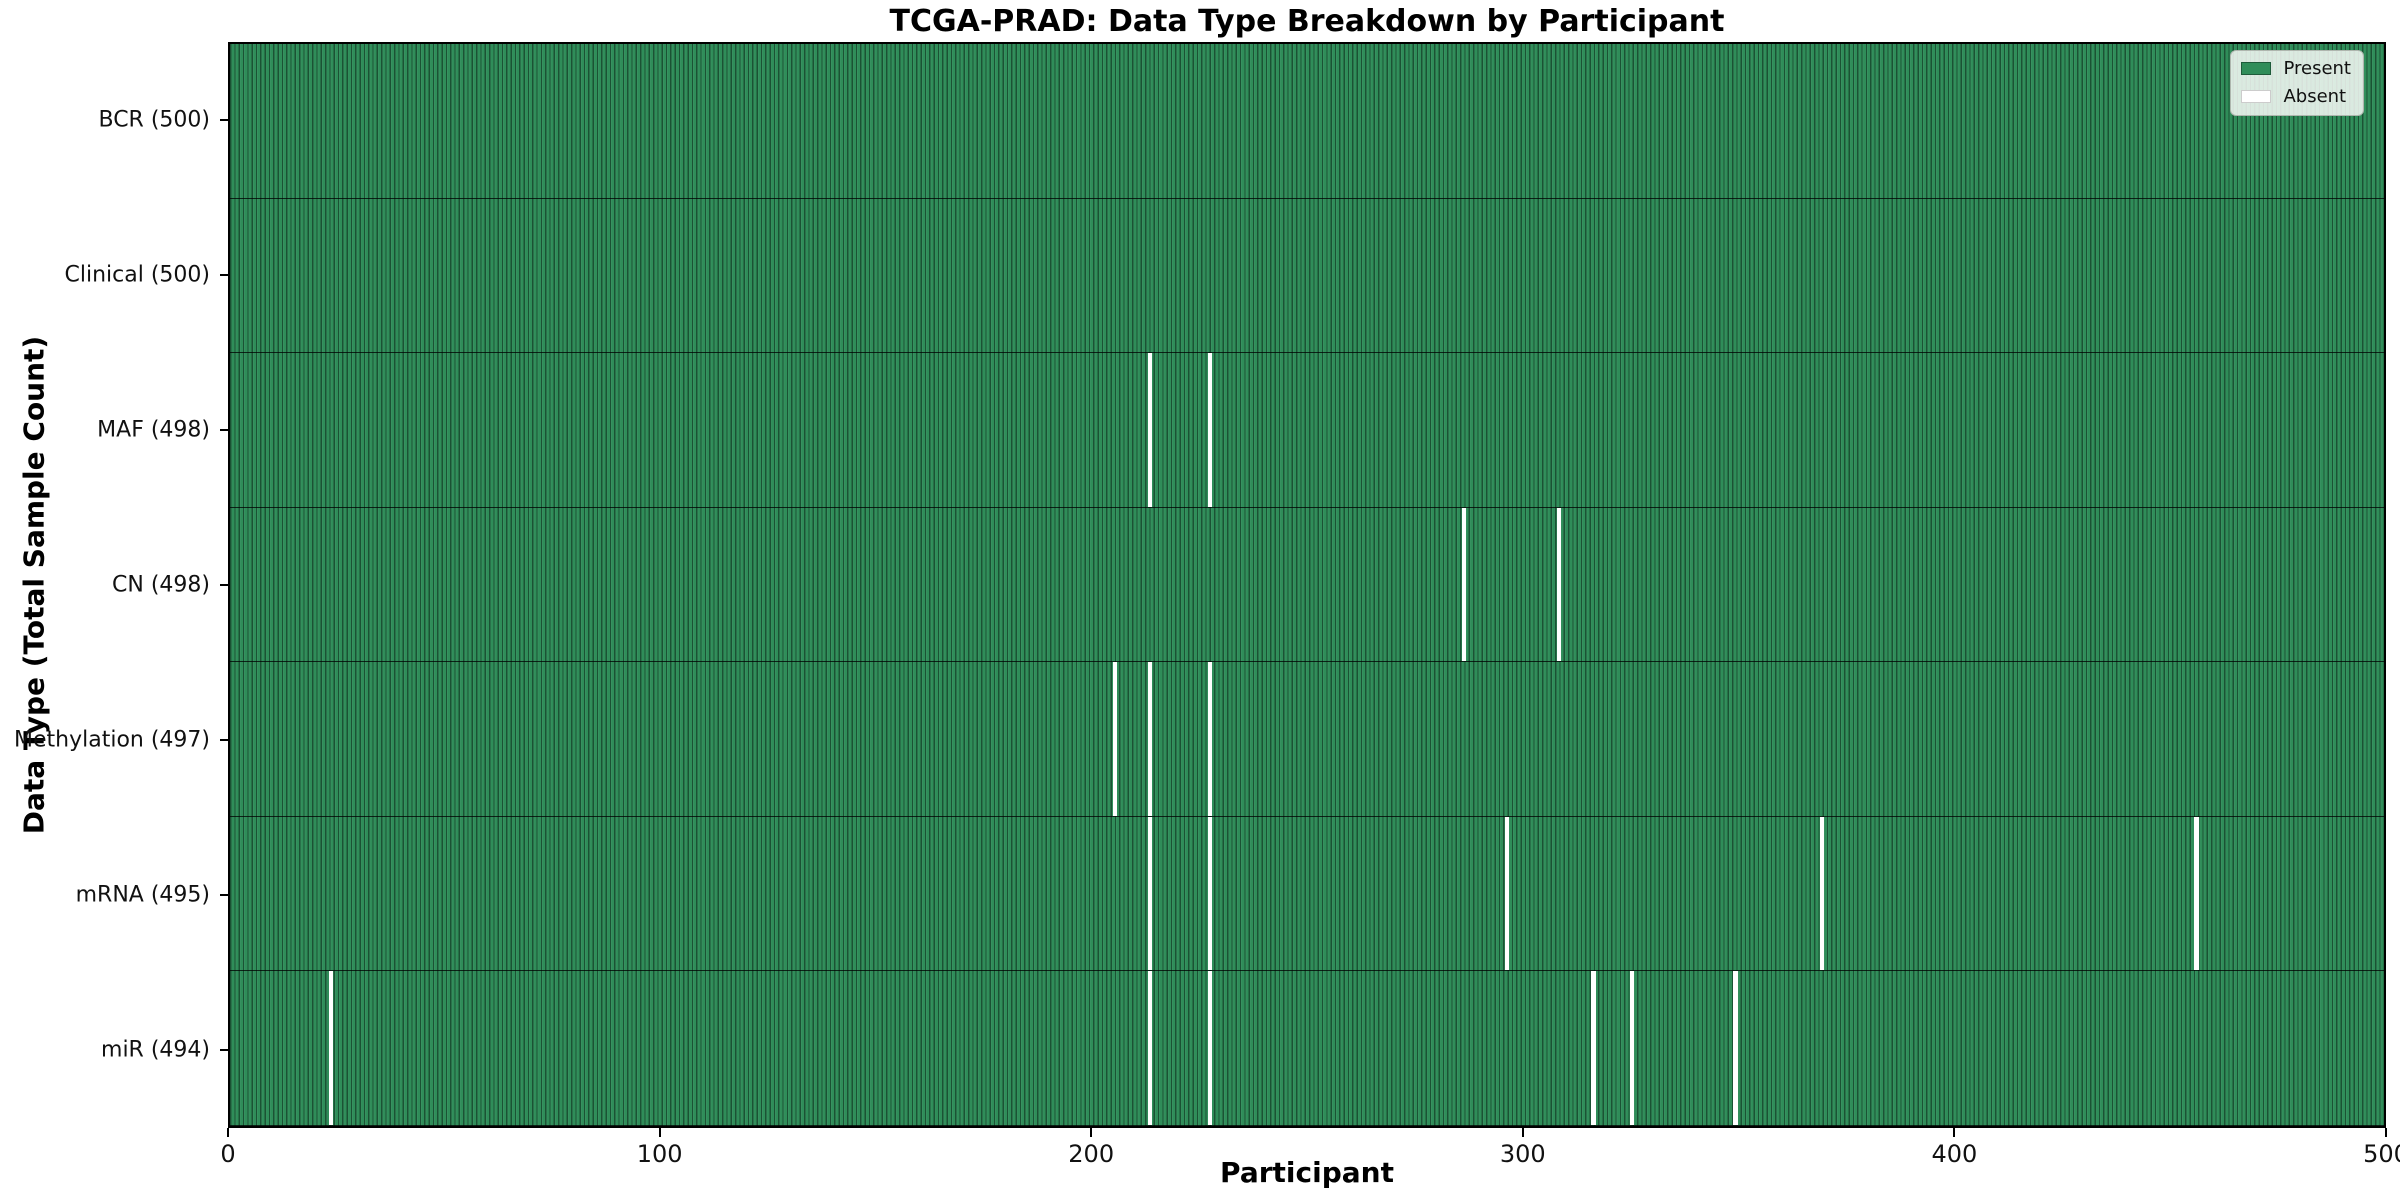 This screenshot has height=1200, width=2400. Describe the element at coordinates (2315, 96) in the screenshot. I see `legend-label: Absent` at that location.